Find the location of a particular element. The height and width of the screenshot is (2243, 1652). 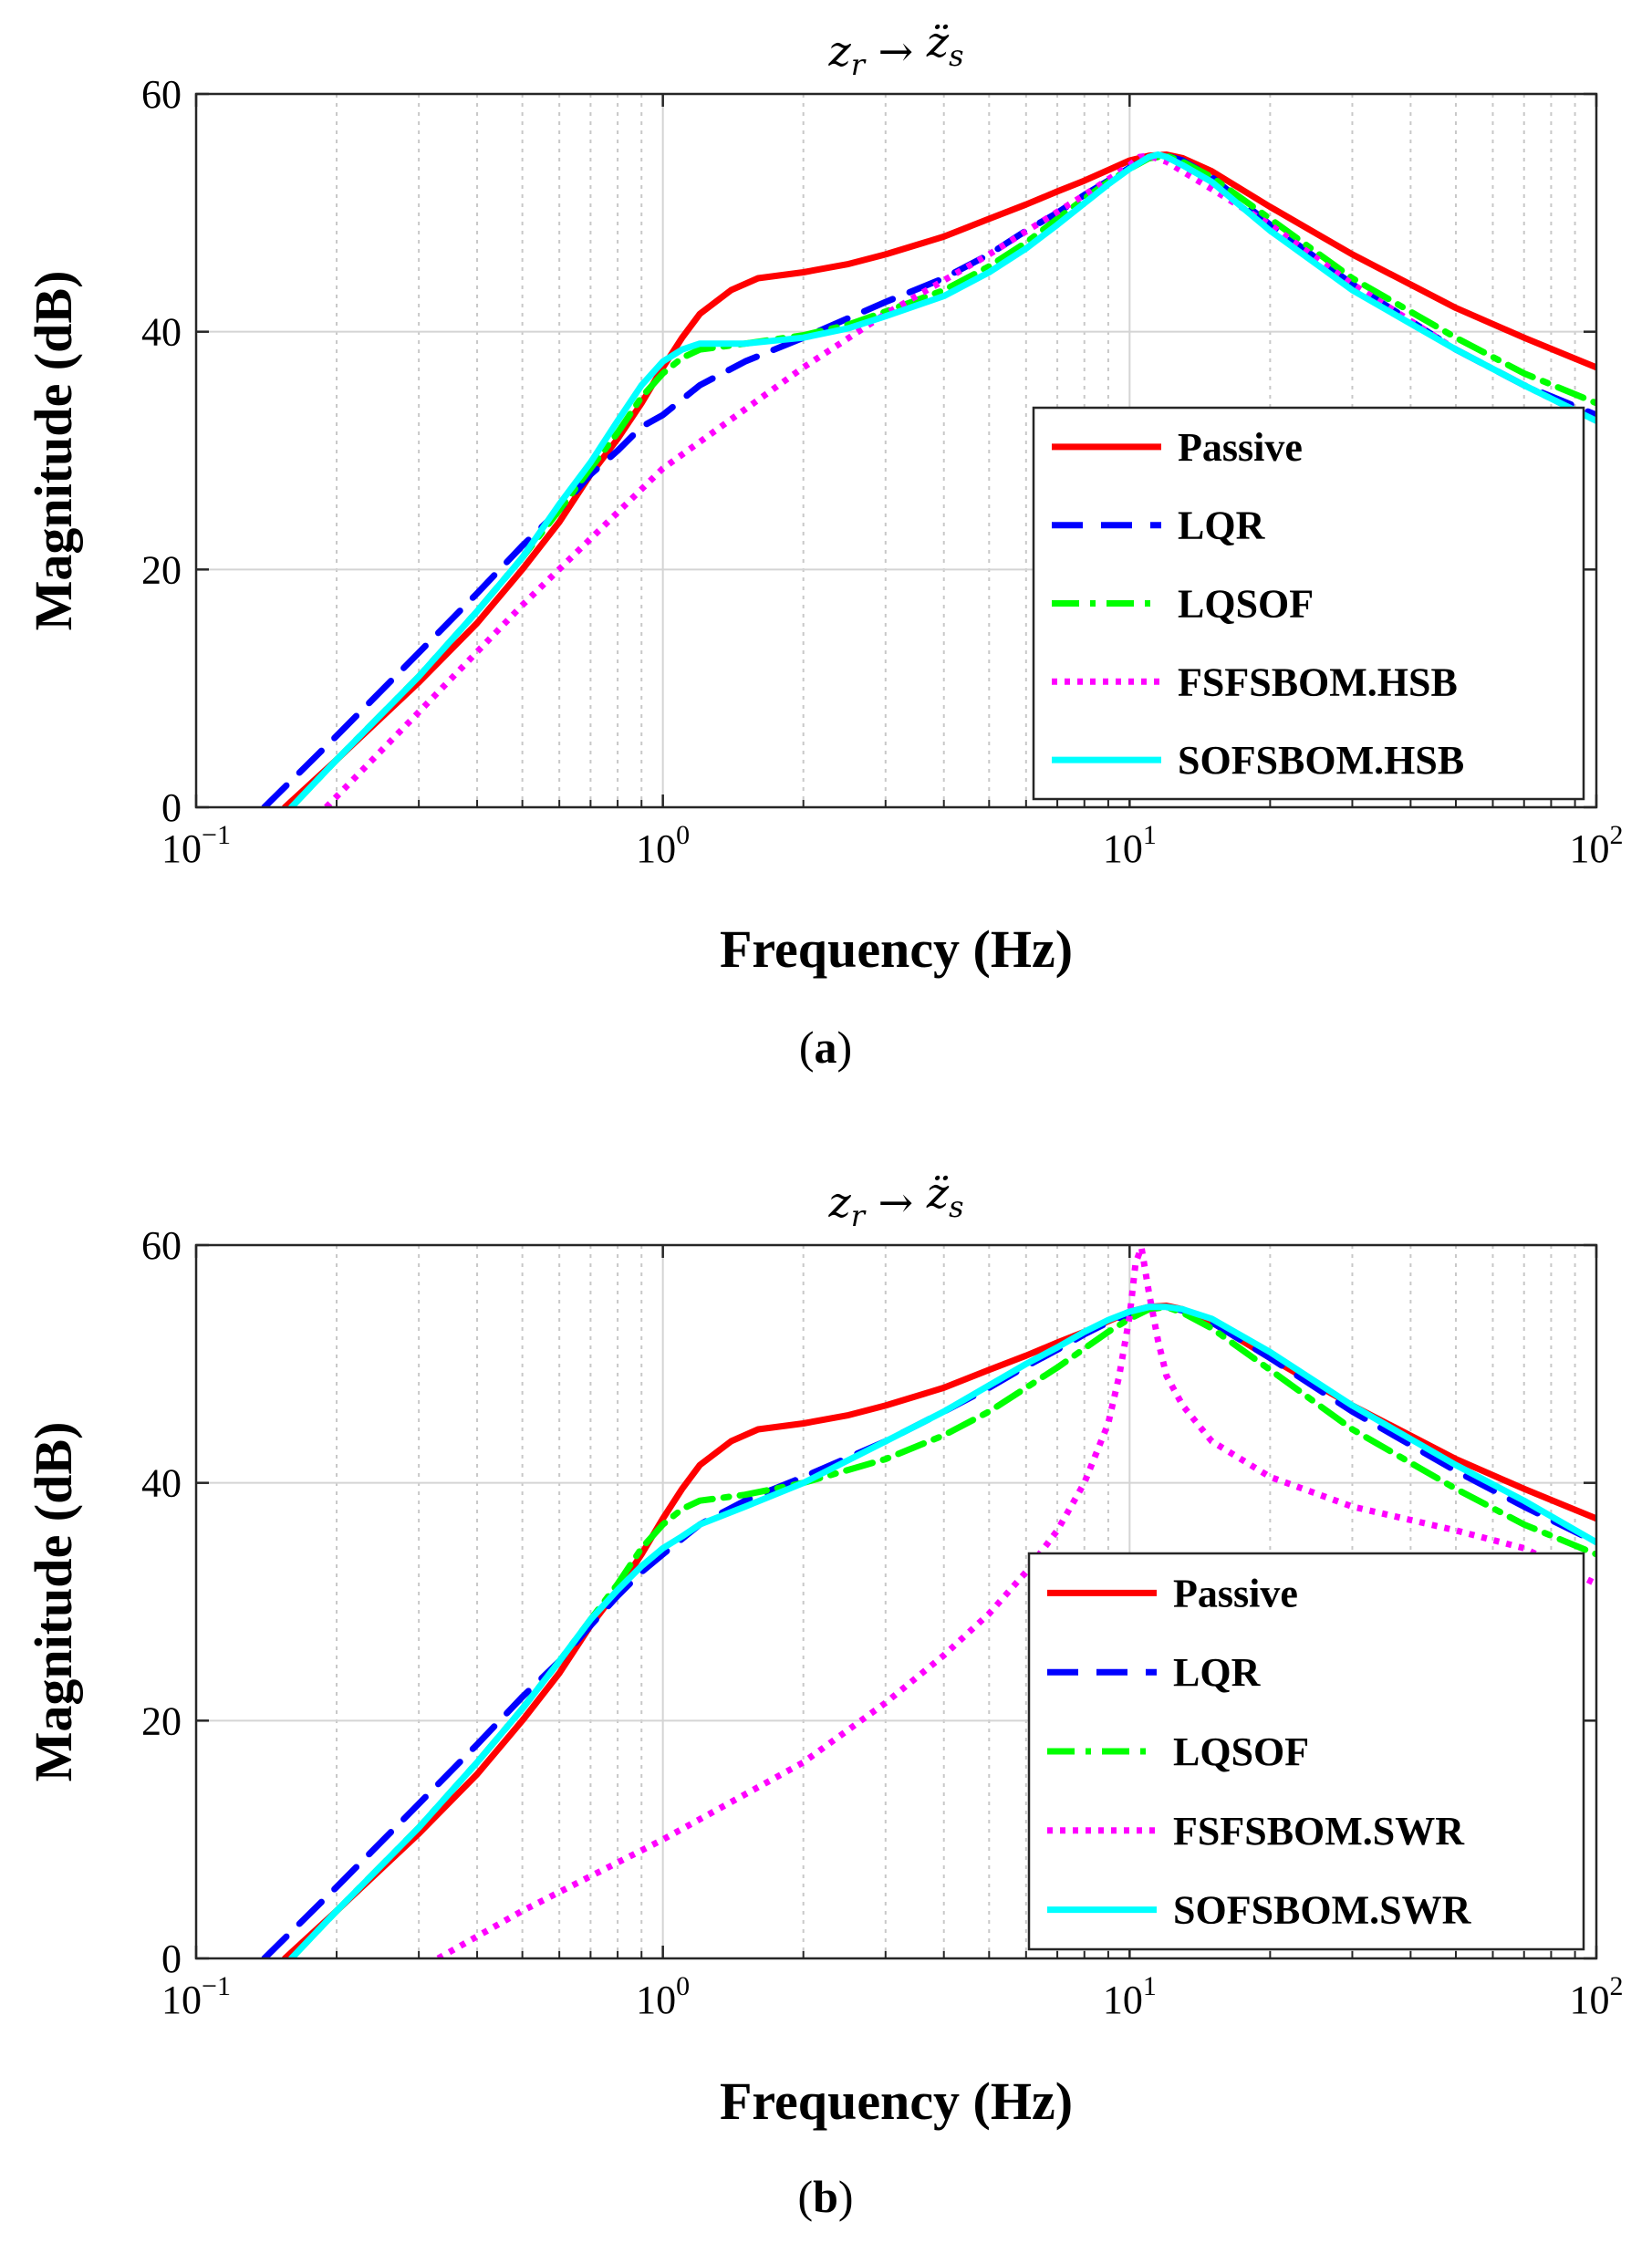

panel-caption: (a) is located at coordinates (825, 1047).